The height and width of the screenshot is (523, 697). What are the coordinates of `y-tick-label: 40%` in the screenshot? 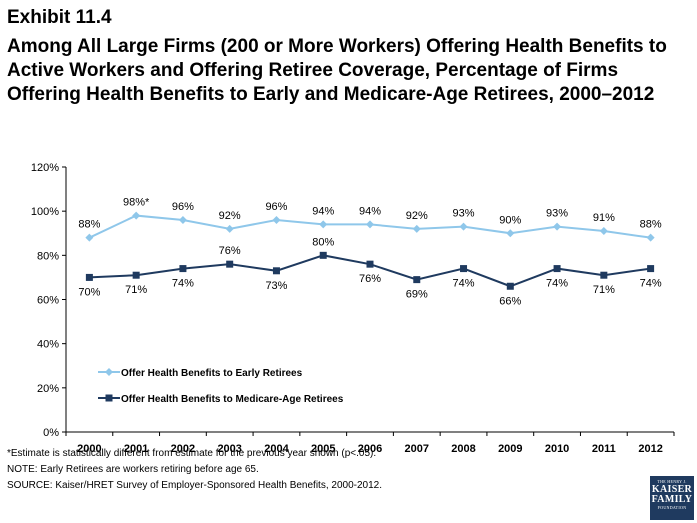 It's located at (48, 345).